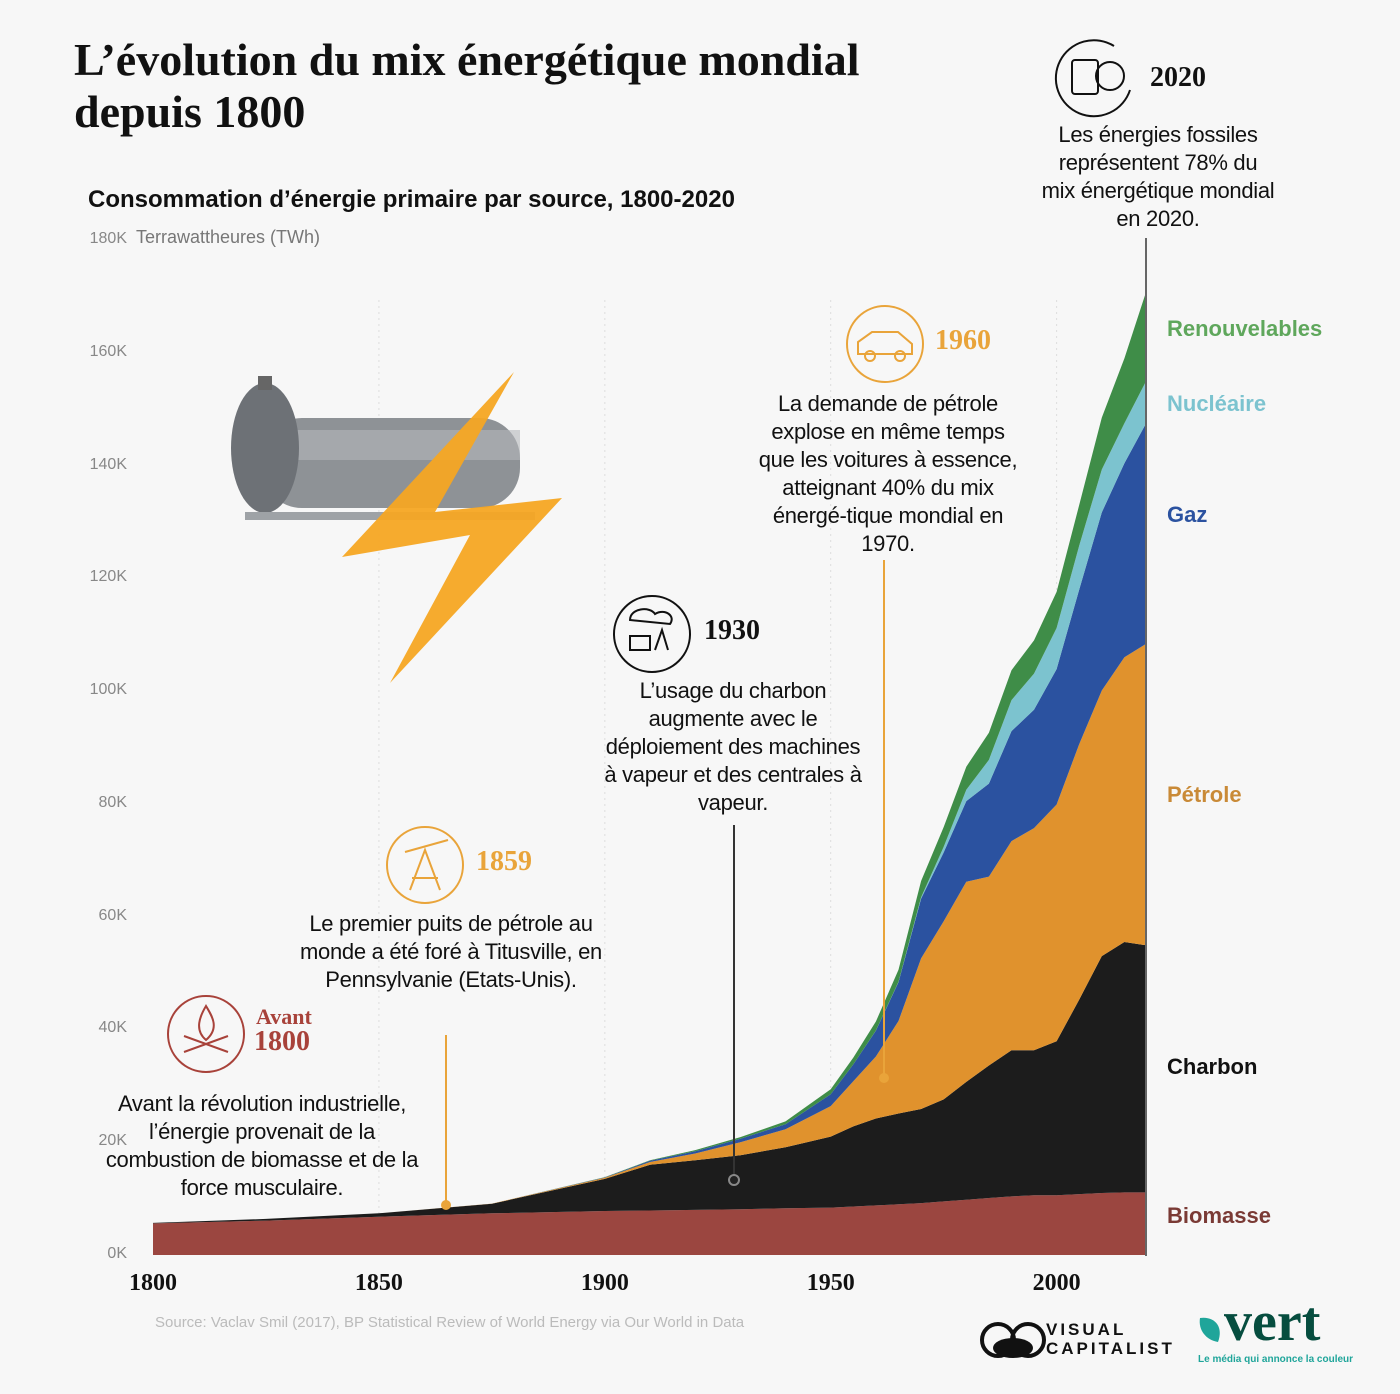 This screenshot has width=1400, height=1394. Describe the element at coordinates (1276, 1359) in the screenshot. I see `vert-tagline: Le média qui annonce la couleur` at that location.